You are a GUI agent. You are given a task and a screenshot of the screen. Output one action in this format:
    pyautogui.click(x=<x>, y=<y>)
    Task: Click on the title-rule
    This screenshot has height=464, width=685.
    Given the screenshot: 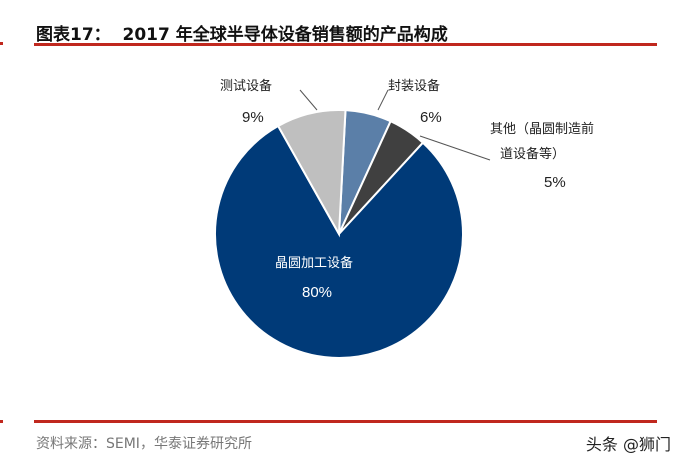 What is the action you would take?
    pyautogui.click(x=345, y=44)
    